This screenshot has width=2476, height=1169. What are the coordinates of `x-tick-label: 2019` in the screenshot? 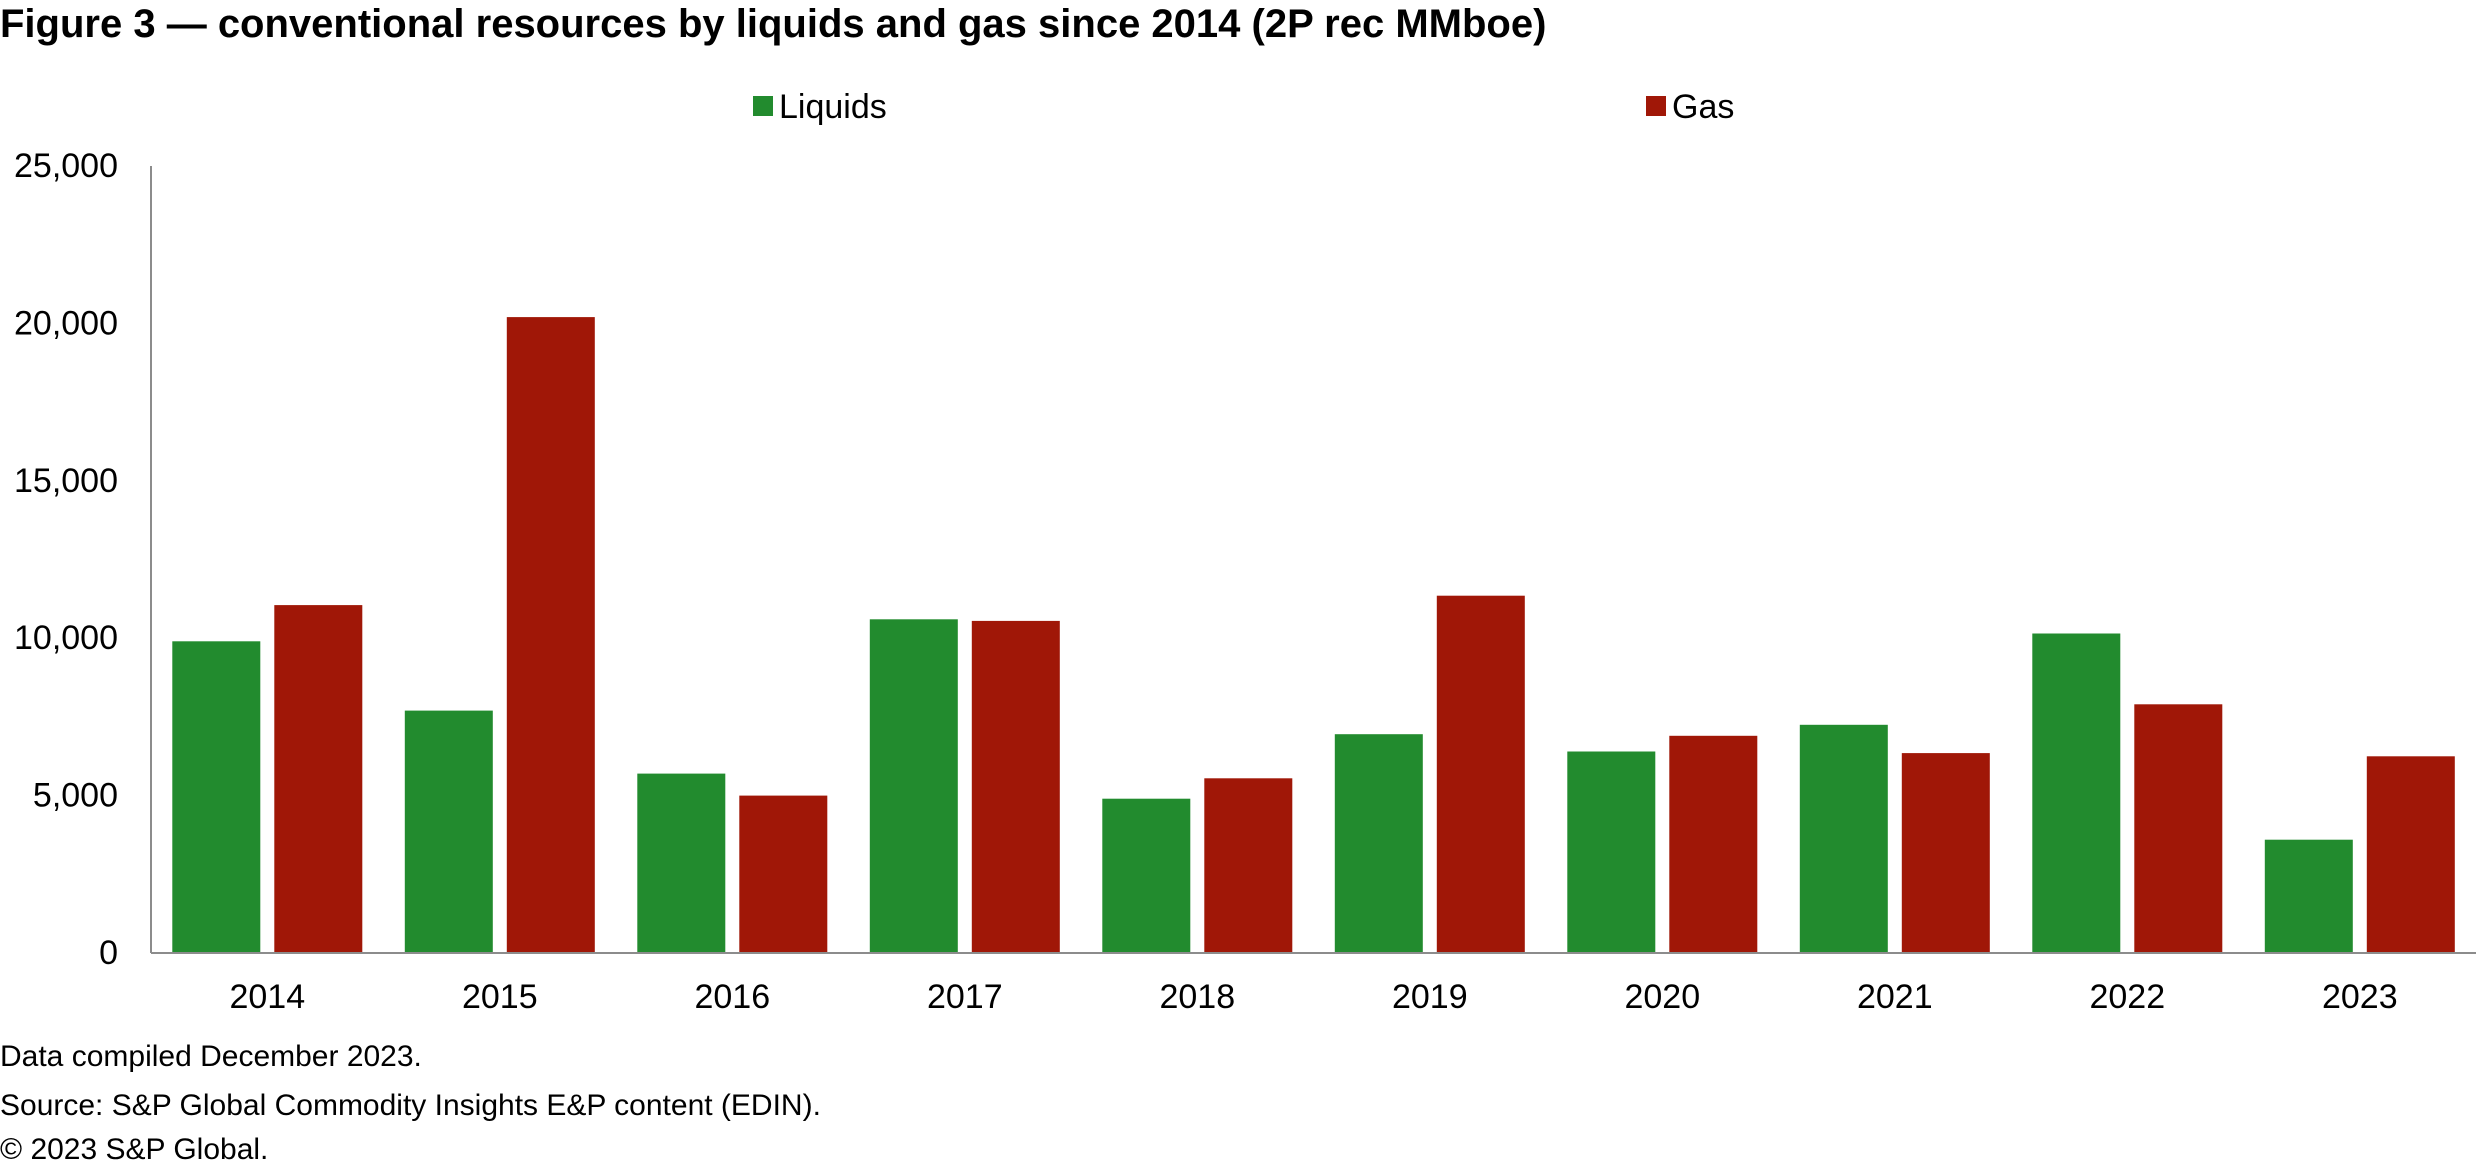 It's located at (1430, 997).